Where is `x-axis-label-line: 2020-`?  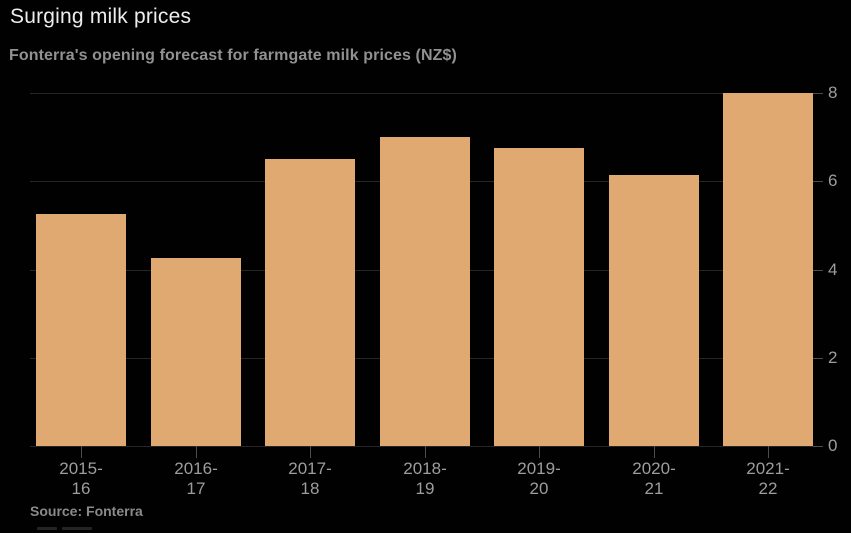
x-axis-label-line: 2020- is located at coordinates (654, 468).